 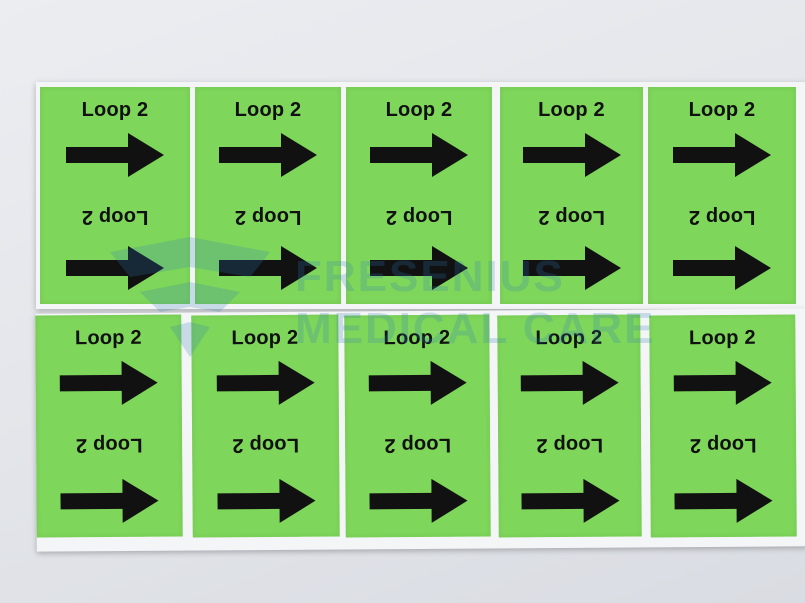 What do you see at coordinates (569, 426) in the screenshot?
I see `loop-label-bottom-4: Loop 2 Loop 2` at bounding box center [569, 426].